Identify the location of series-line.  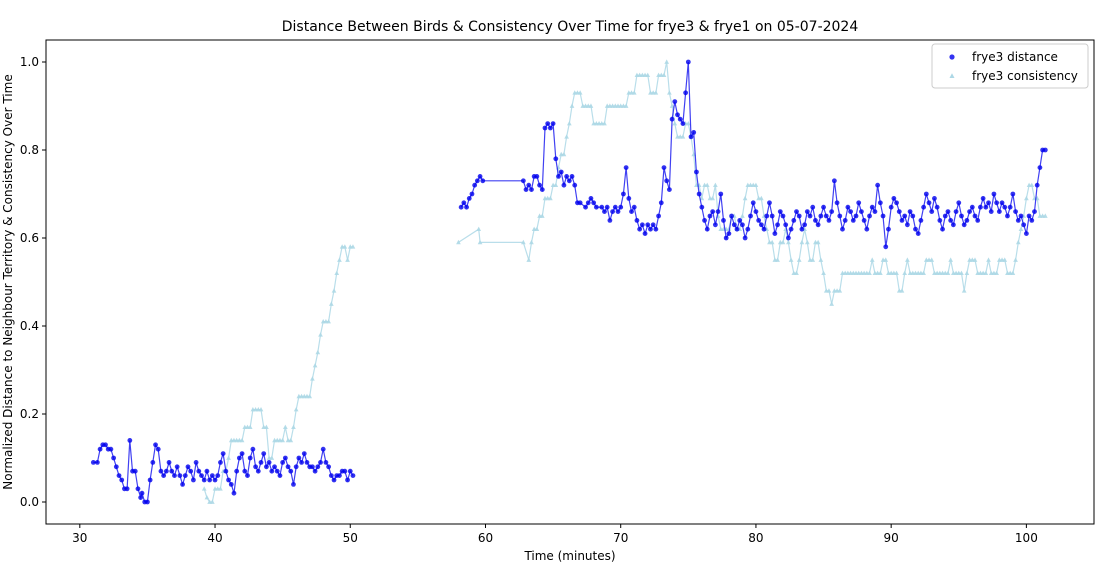
(278, 374).